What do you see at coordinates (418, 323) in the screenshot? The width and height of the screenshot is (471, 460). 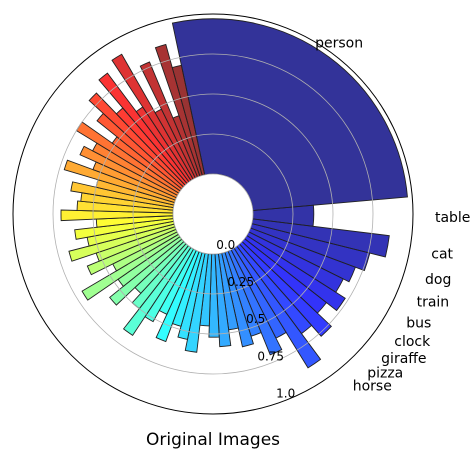 I see `category-label: bus` at bounding box center [418, 323].